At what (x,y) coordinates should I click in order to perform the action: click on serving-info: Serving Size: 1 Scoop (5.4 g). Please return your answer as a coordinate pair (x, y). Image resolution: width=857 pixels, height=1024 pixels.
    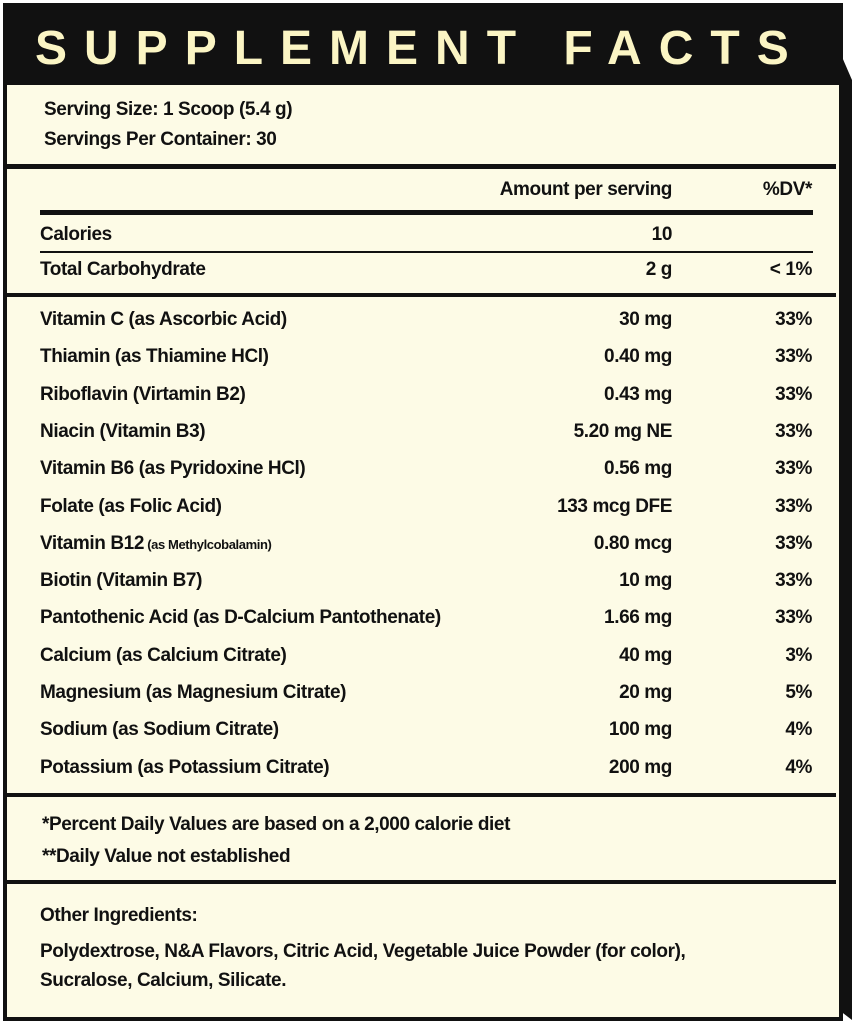
    Looking at the image, I should click on (168, 109).